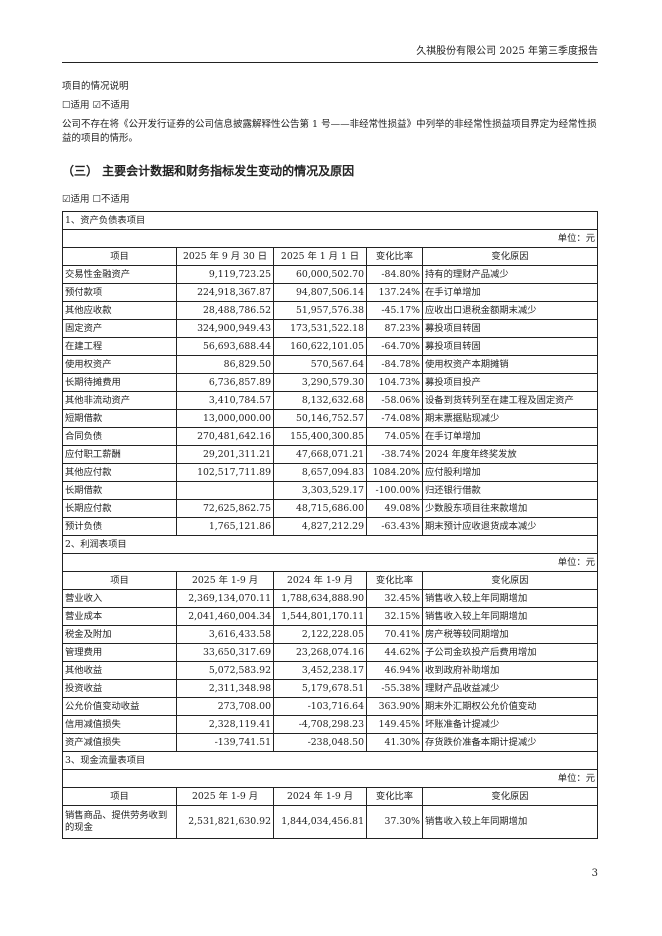  What do you see at coordinates (394, 436) in the screenshot?
I see `change-rate: 74.05%` at bounding box center [394, 436].